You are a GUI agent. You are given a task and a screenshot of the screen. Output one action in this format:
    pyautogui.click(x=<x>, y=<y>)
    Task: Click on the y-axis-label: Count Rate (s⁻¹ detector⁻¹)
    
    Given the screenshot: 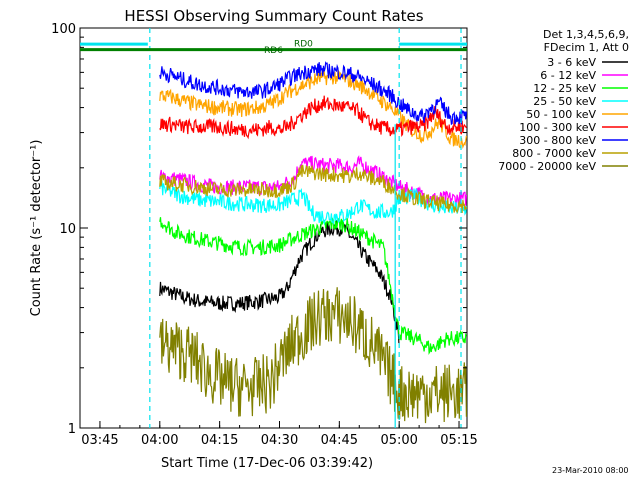 What is the action you would take?
    pyautogui.click(x=36, y=228)
    